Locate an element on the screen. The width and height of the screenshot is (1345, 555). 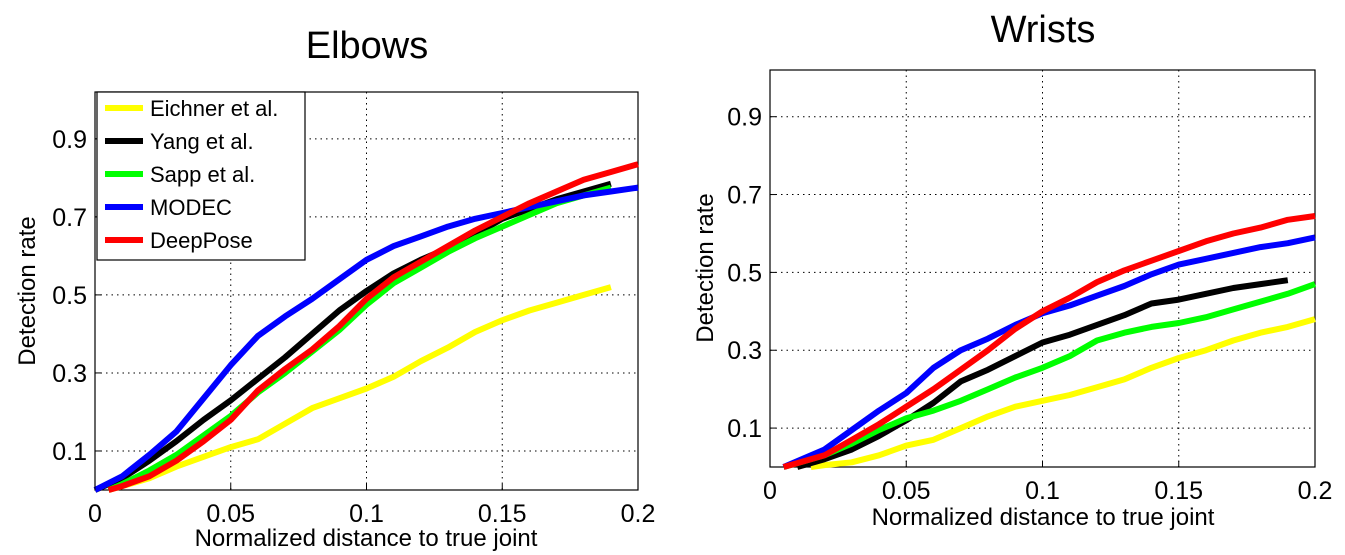
wrists-x-tick-label: 0.05 is located at coordinates (906, 491).